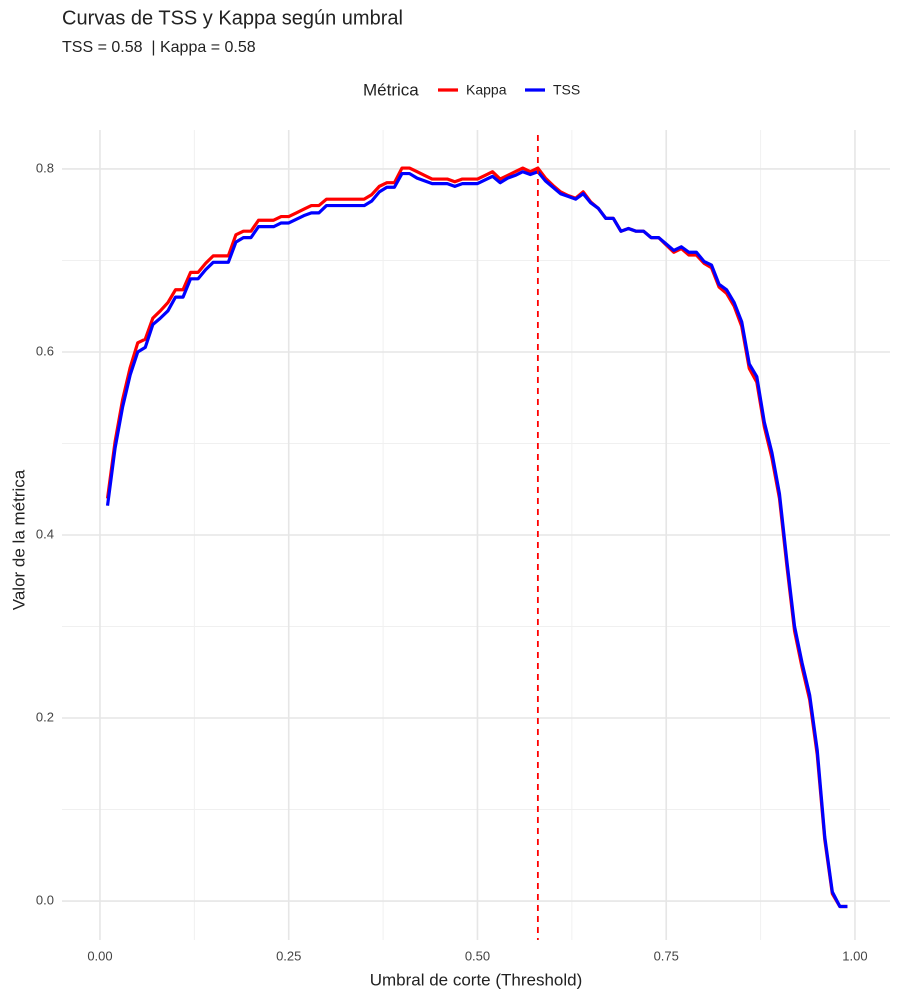 This screenshot has width=900, height=1000. What do you see at coordinates (854, 955) in the screenshot?
I see `x-tick-label: 1.00` at bounding box center [854, 955].